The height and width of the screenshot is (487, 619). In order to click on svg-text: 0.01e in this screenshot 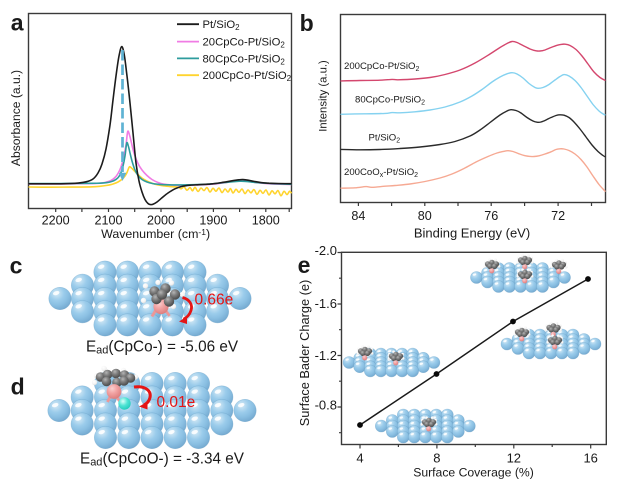, I will do `click(176, 402)`.